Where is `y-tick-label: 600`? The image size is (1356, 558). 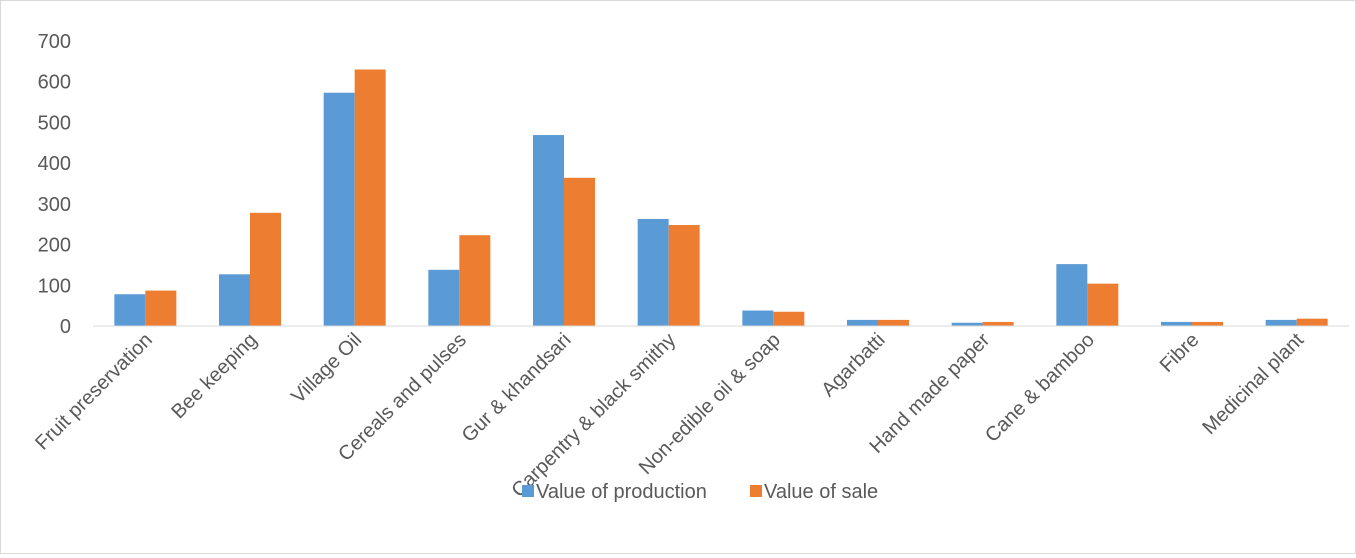 y-tick-label: 600 is located at coordinates (54, 83).